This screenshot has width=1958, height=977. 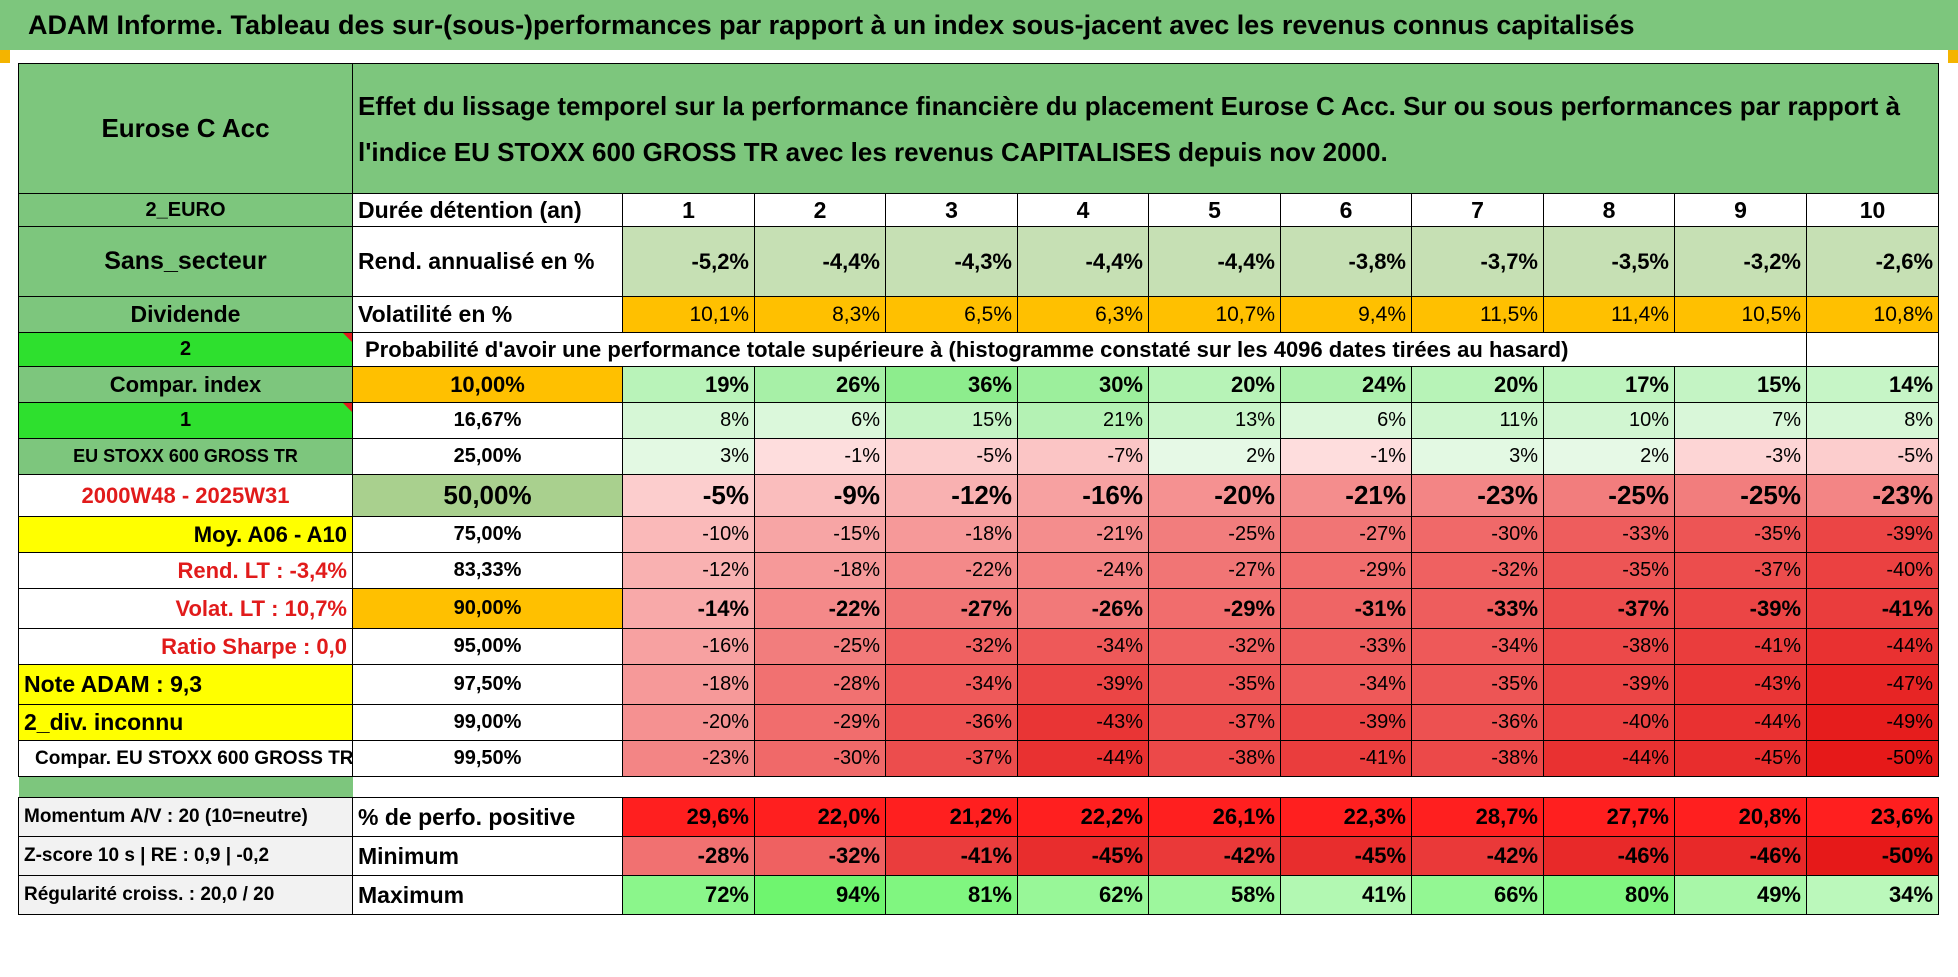 I want to click on currency-label: 2_EURO, so click(x=185, y=210).